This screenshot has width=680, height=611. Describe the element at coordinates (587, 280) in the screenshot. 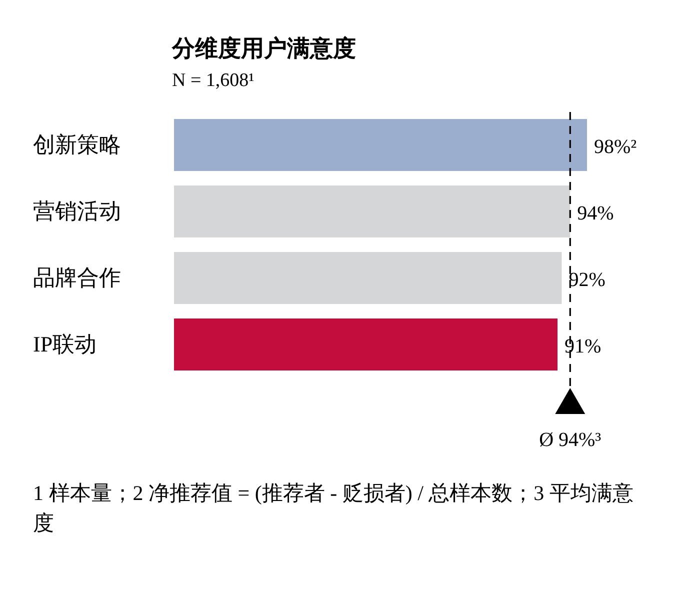

I see `data-label: 92%` at that location.